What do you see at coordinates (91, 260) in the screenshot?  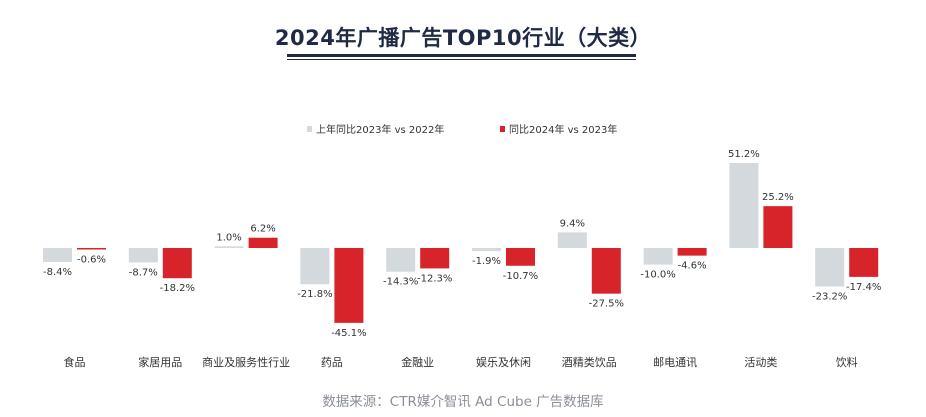 I see `data-label: -0.6%` at bounding box center [91, 260].